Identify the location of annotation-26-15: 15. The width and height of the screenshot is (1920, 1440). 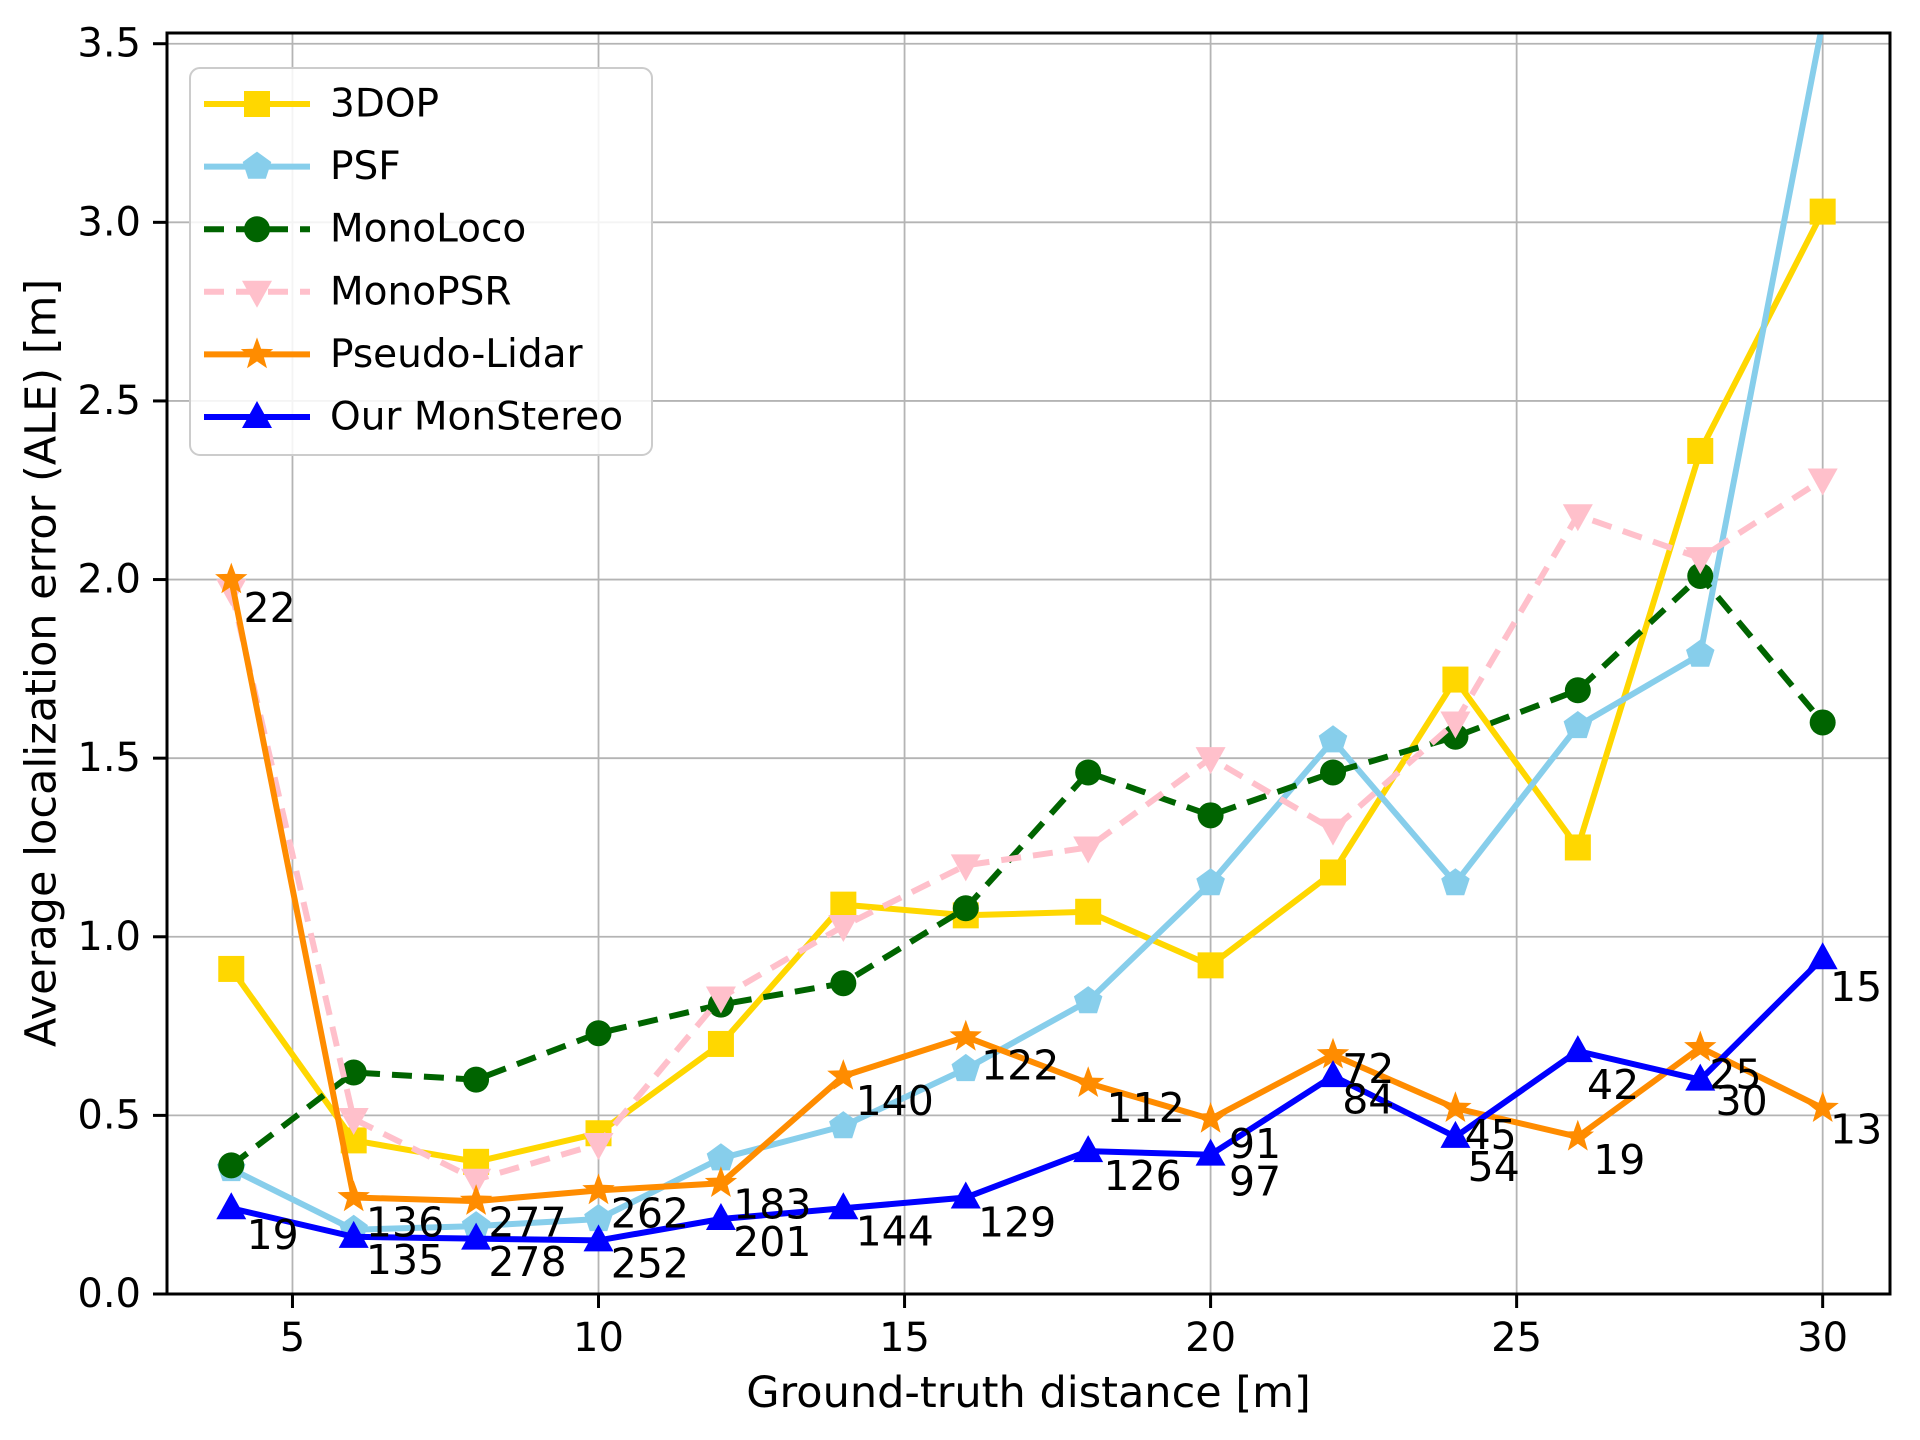
(1856, 987).